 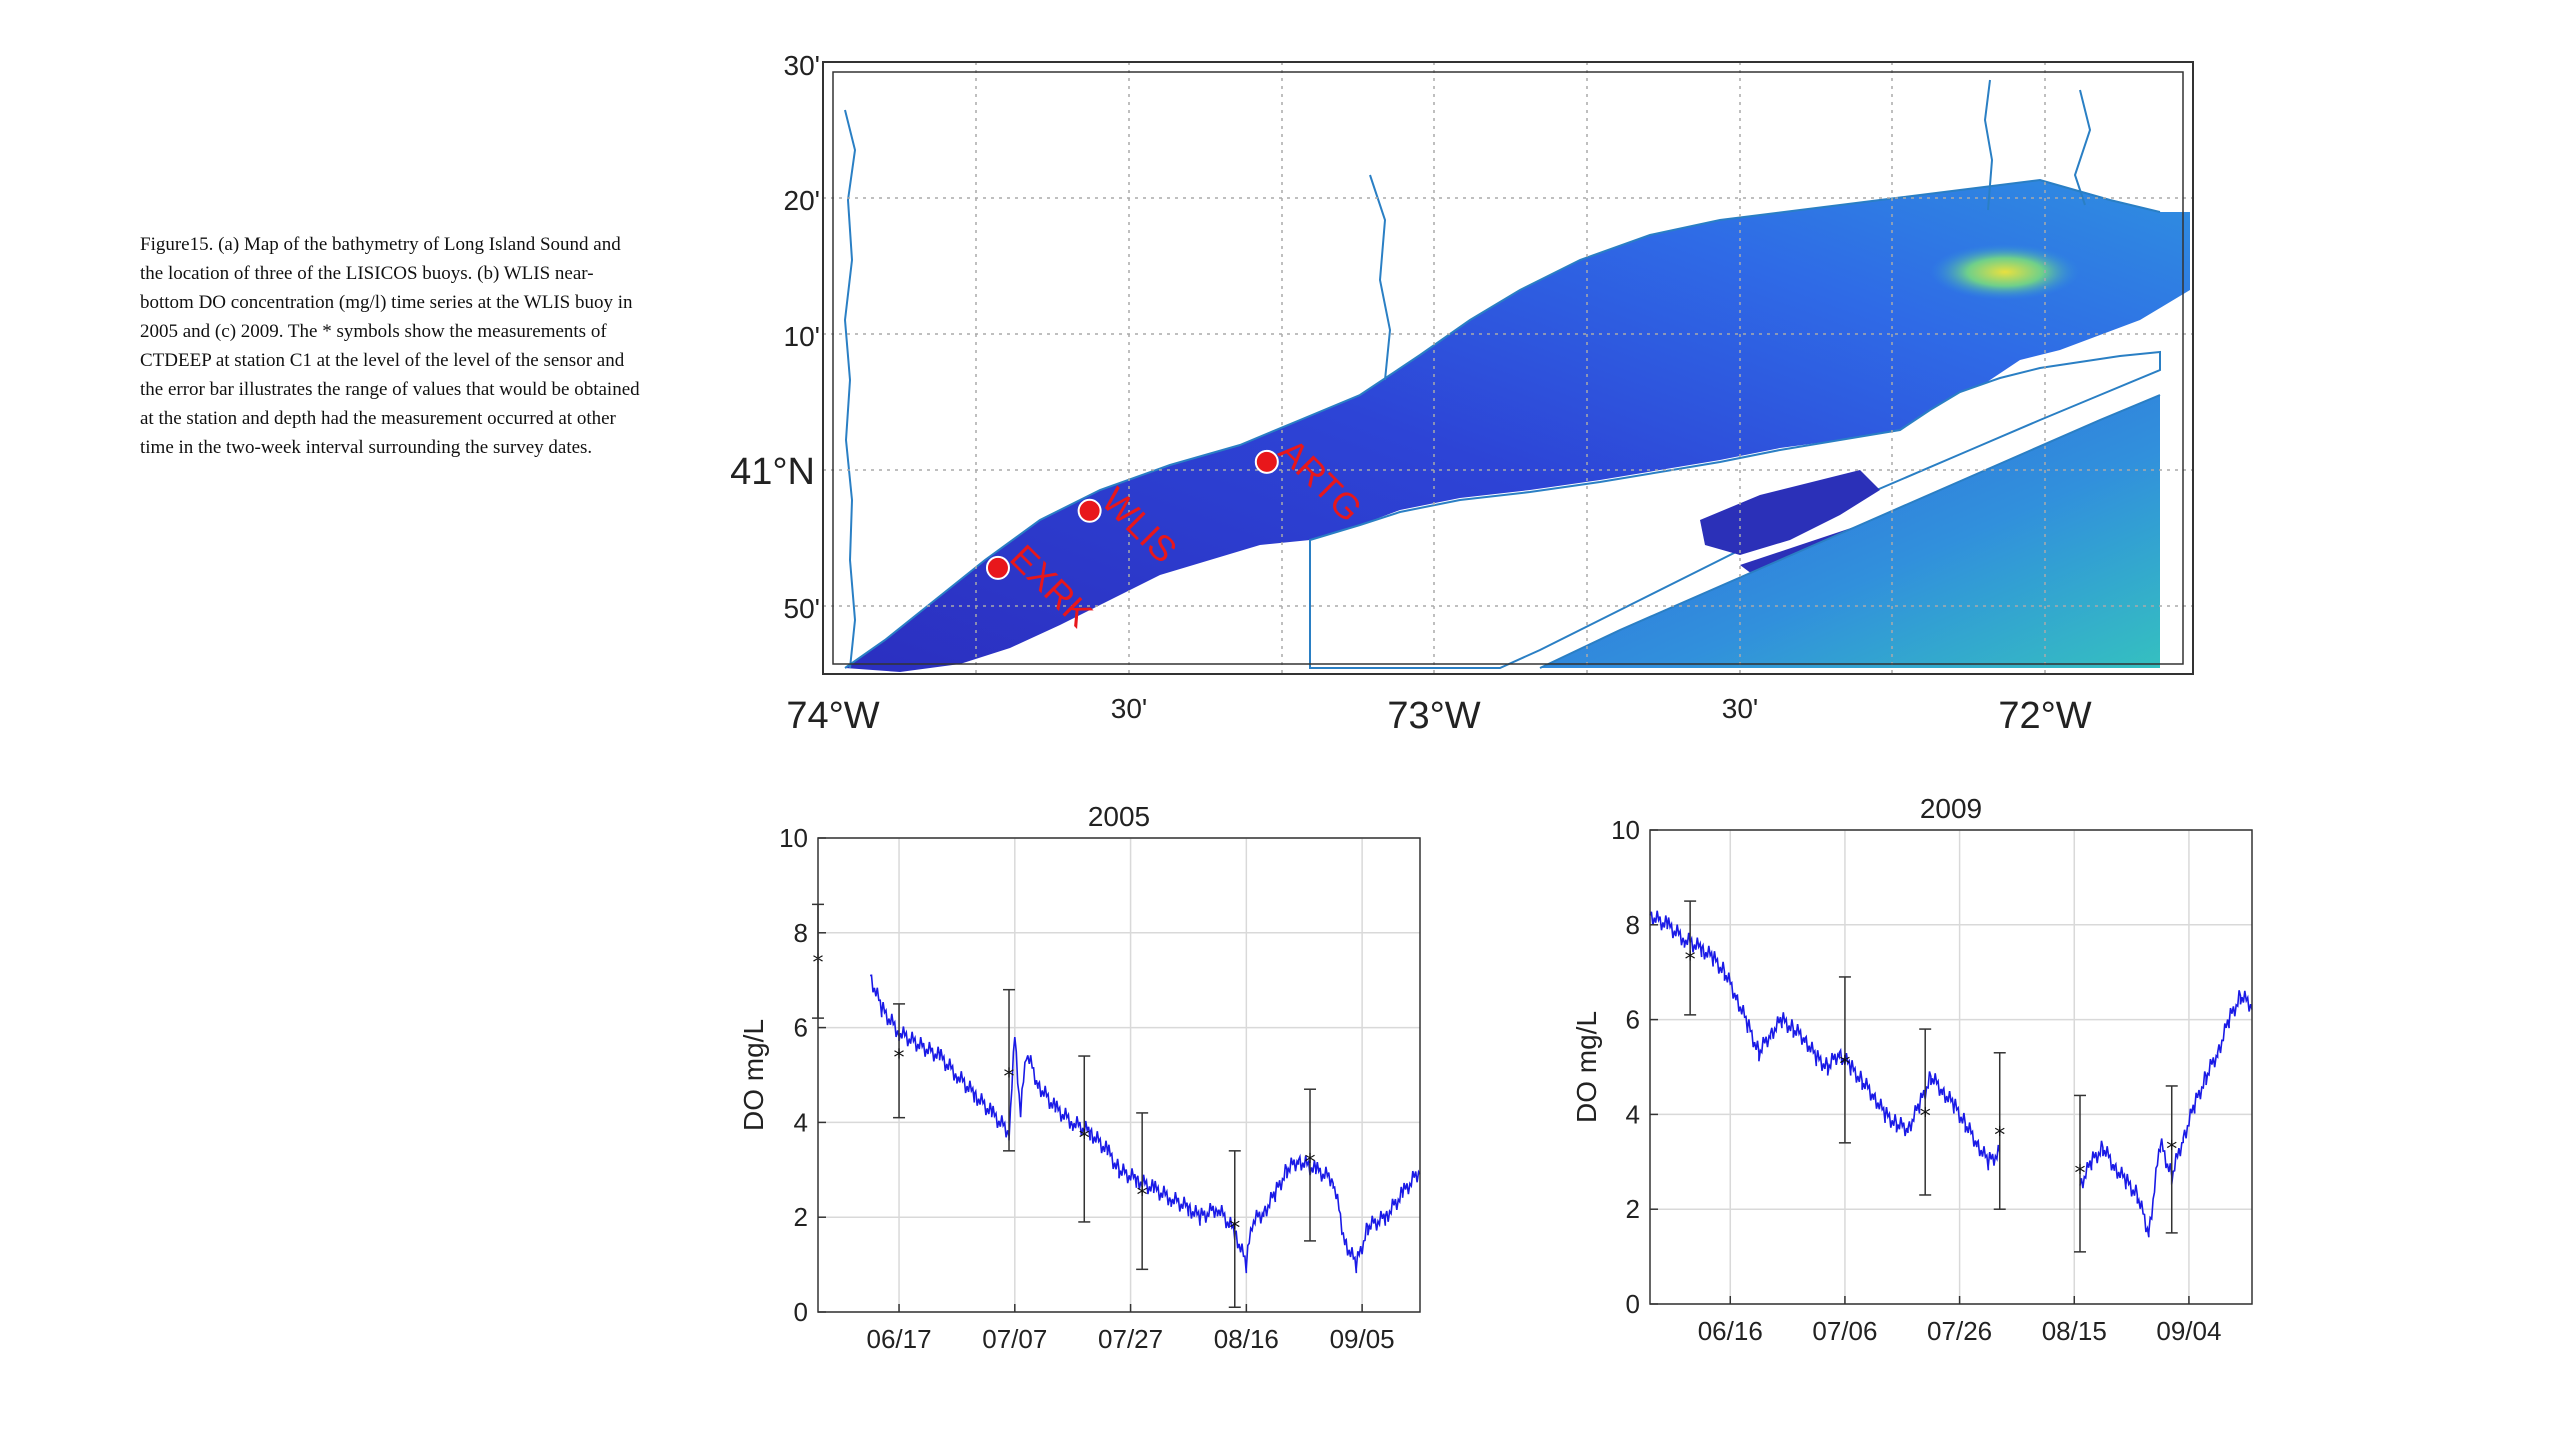 What do you see at coordinates (753, 1075) in the screenshot?
I see `chart-2005-ylabel: DO mg/L` at bounding box center [753, 1075].